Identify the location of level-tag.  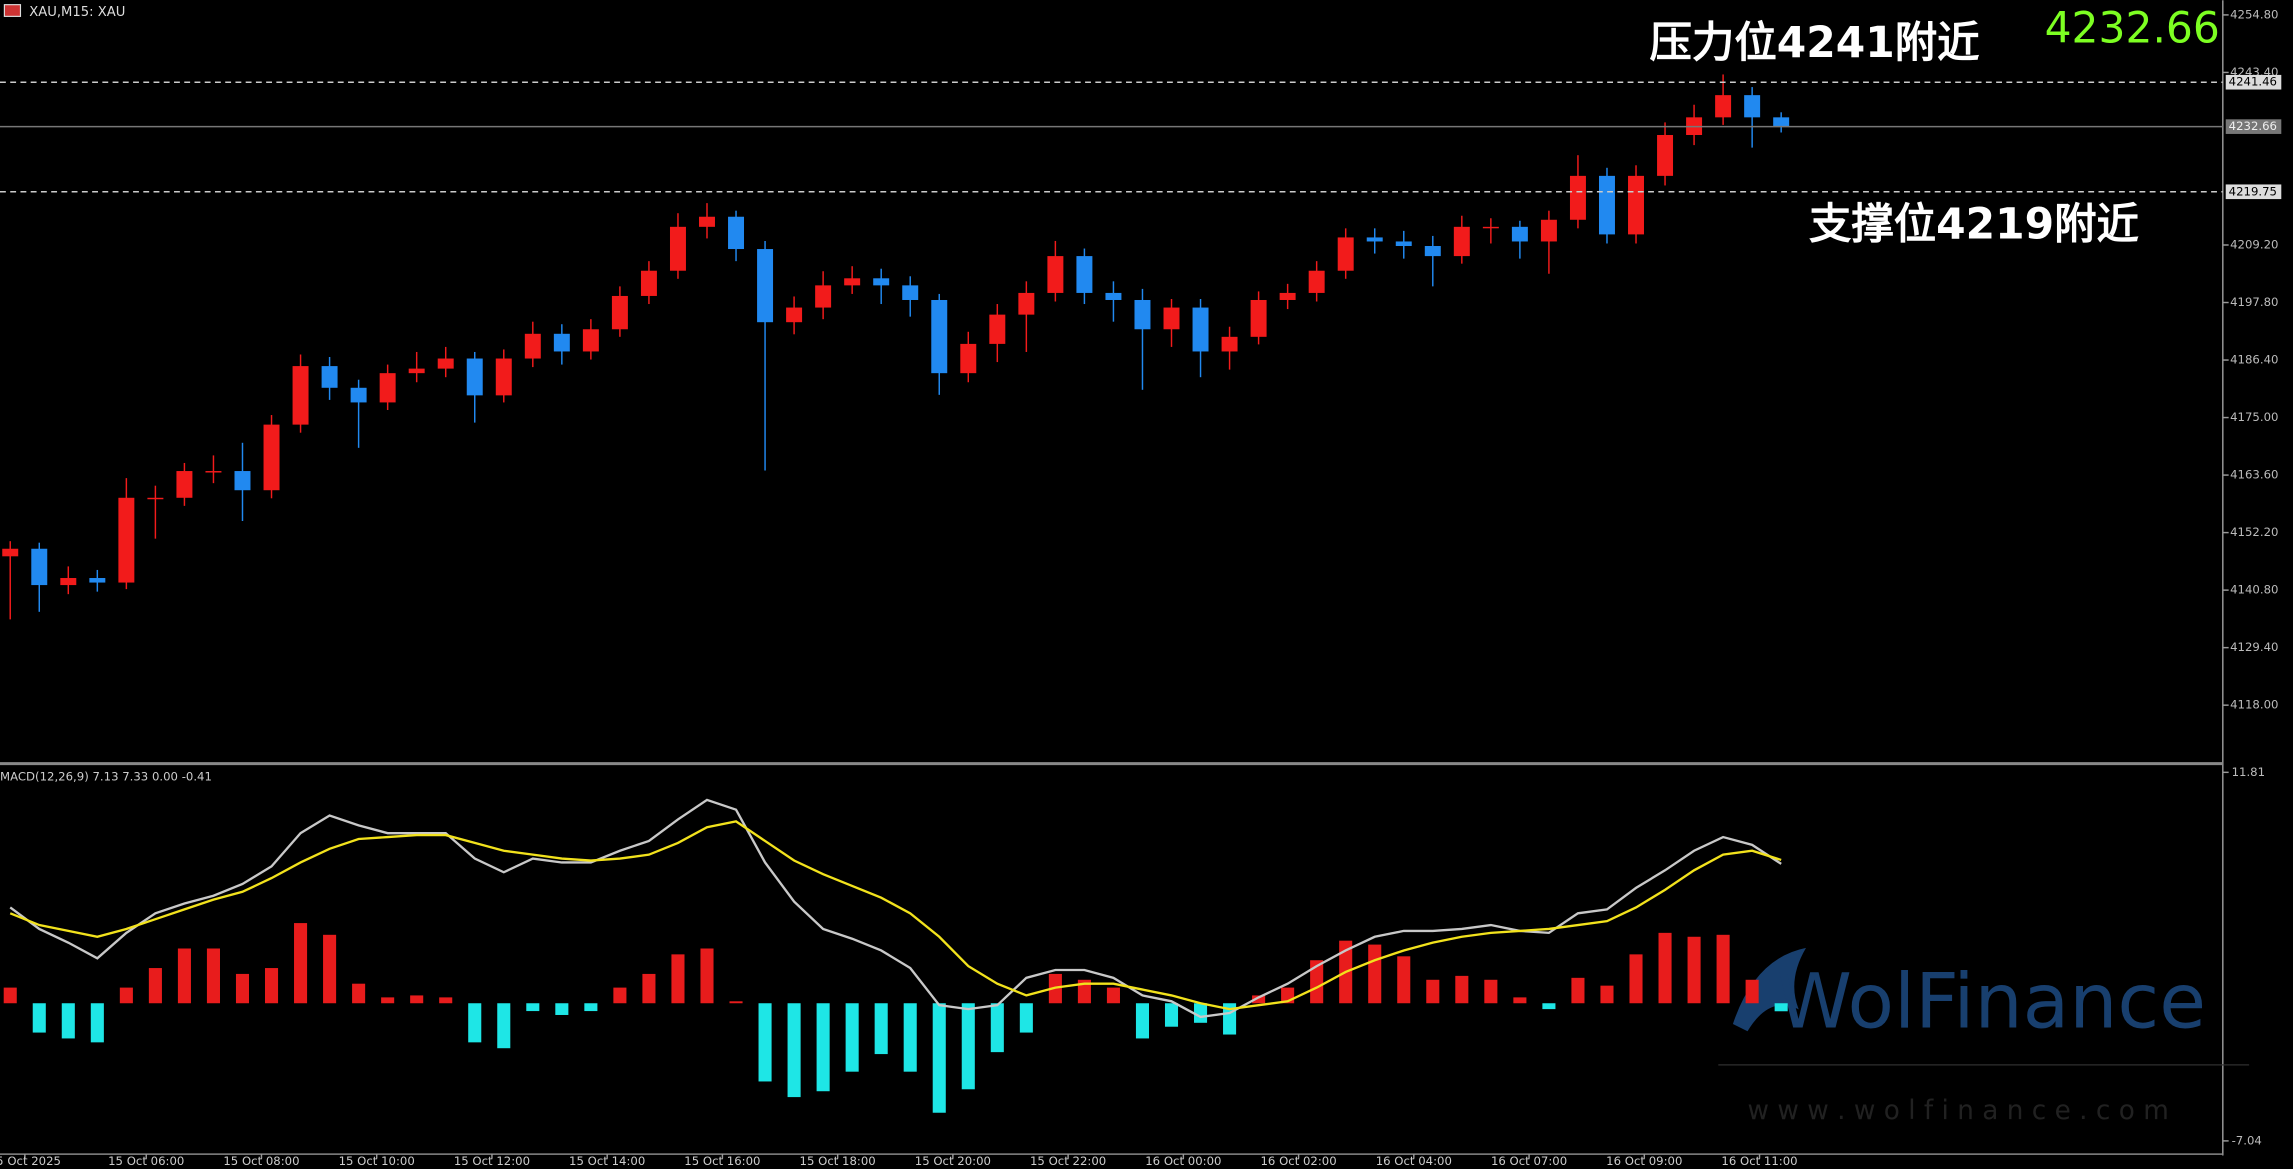
(2253, 192).